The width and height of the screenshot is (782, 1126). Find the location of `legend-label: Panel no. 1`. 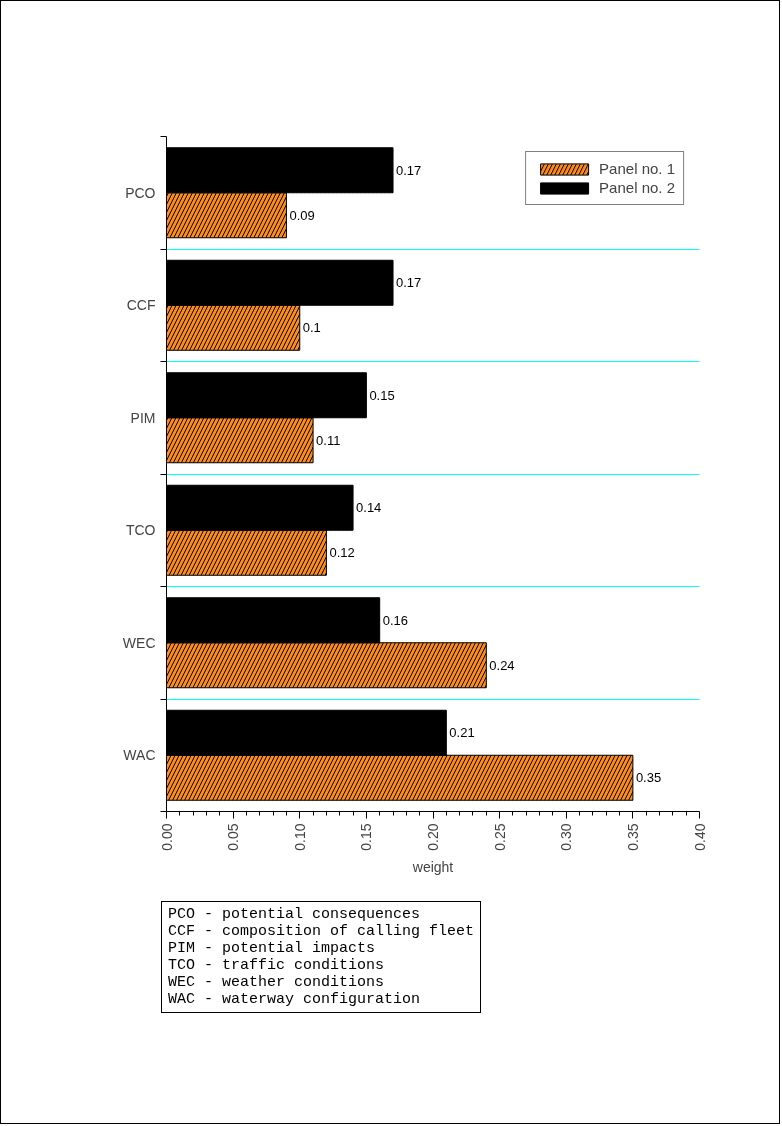

legend-label: Panel no. 1 is located at coordinates (637, 168).